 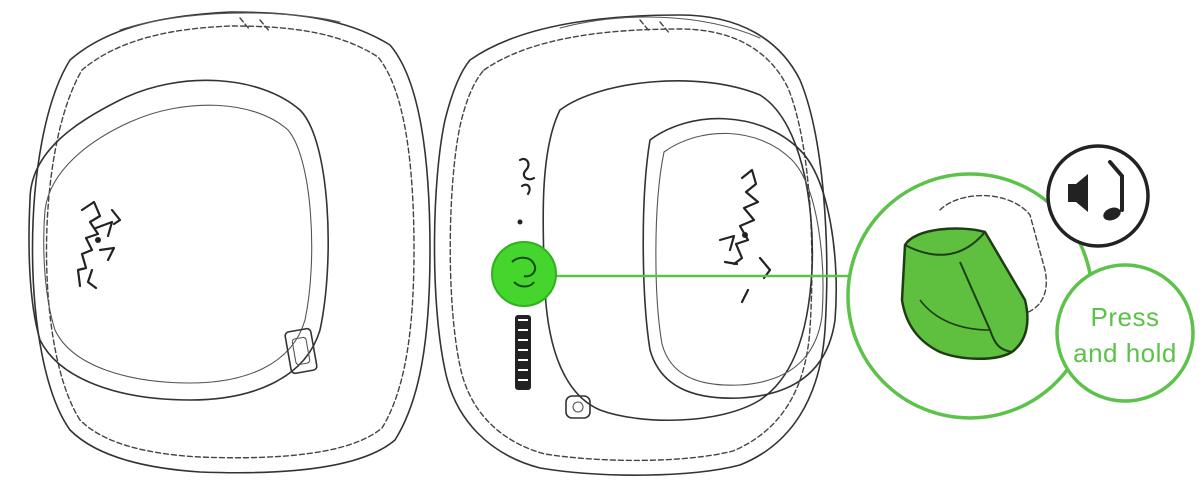 I want to click on zoomed-button-icon, so click(x=964, y=293).